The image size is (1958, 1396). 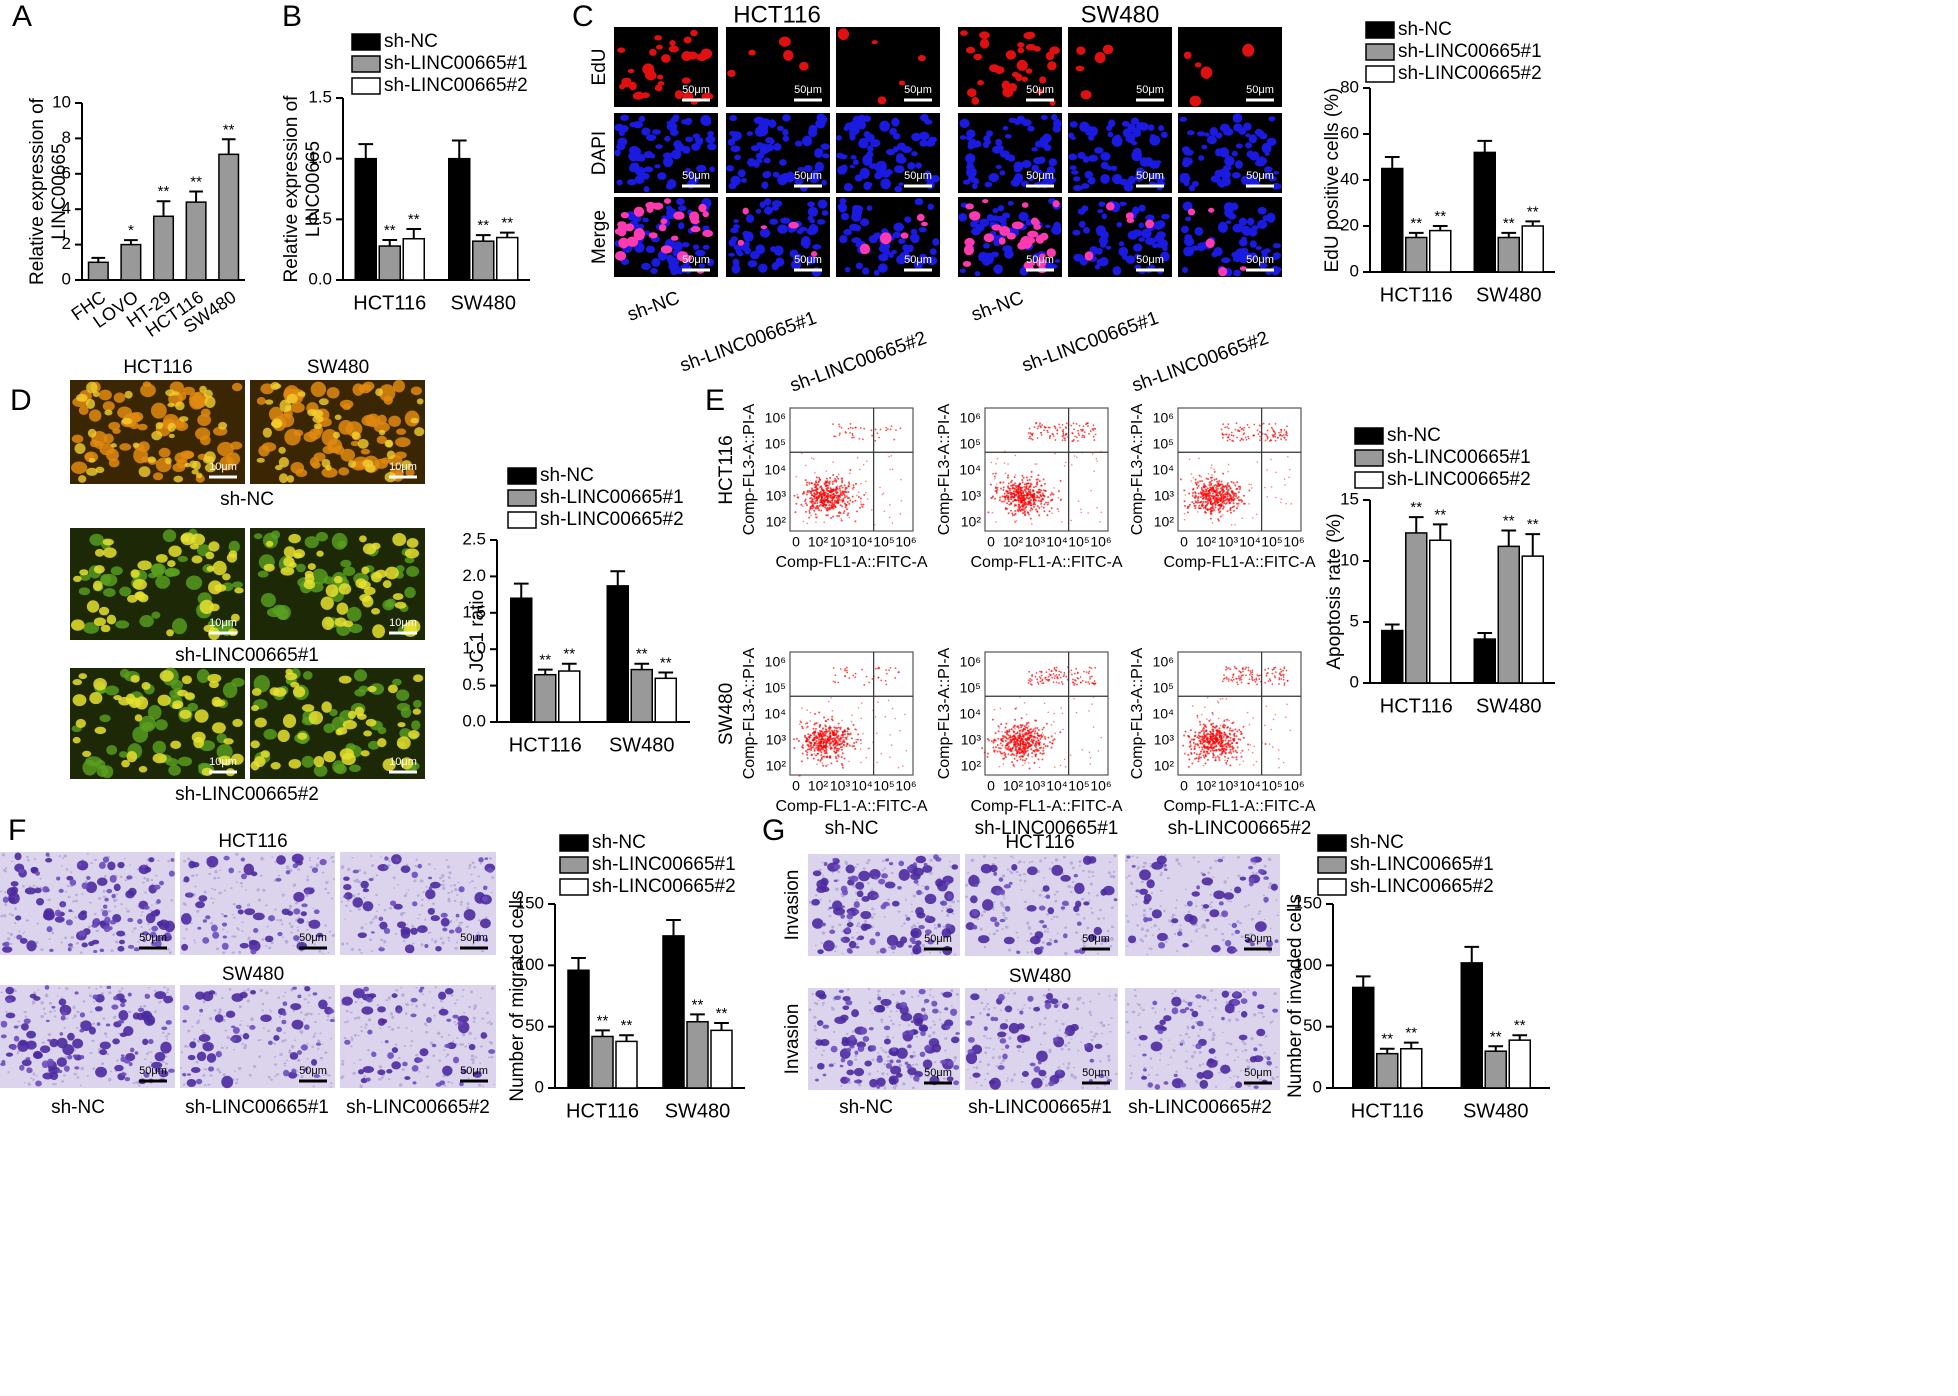 What do you see at coordinates (1354, 270) in the screenshot?
I see `y-tick-label: 0` at bounding box center [1354, 270].